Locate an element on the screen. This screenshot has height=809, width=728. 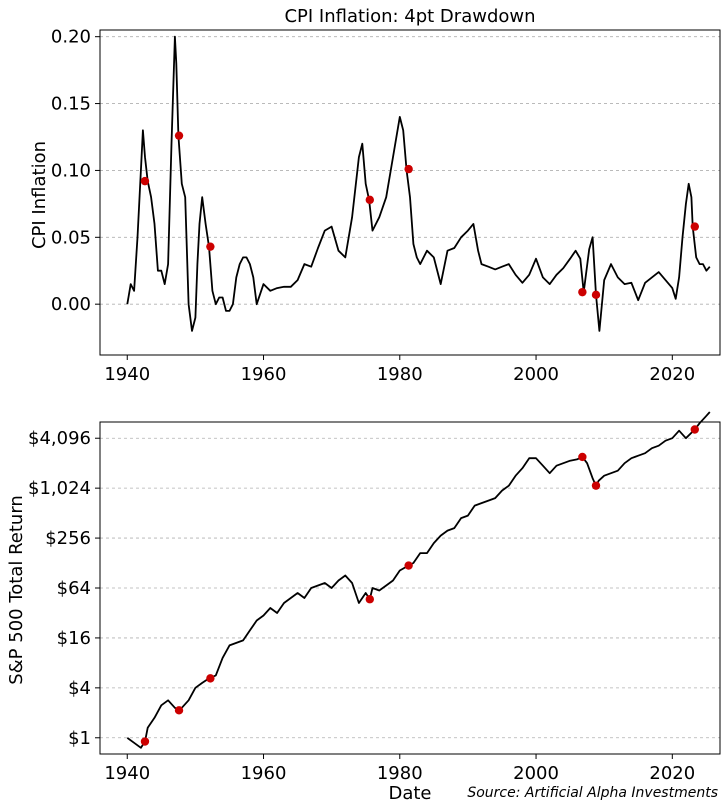
top-chart-y-axis-label: CPI Inflation is located at coordinates (39, 195).